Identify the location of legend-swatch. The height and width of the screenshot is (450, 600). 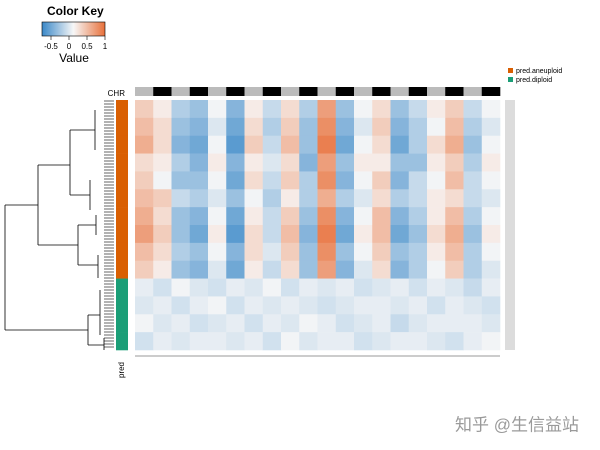
(510, 70).